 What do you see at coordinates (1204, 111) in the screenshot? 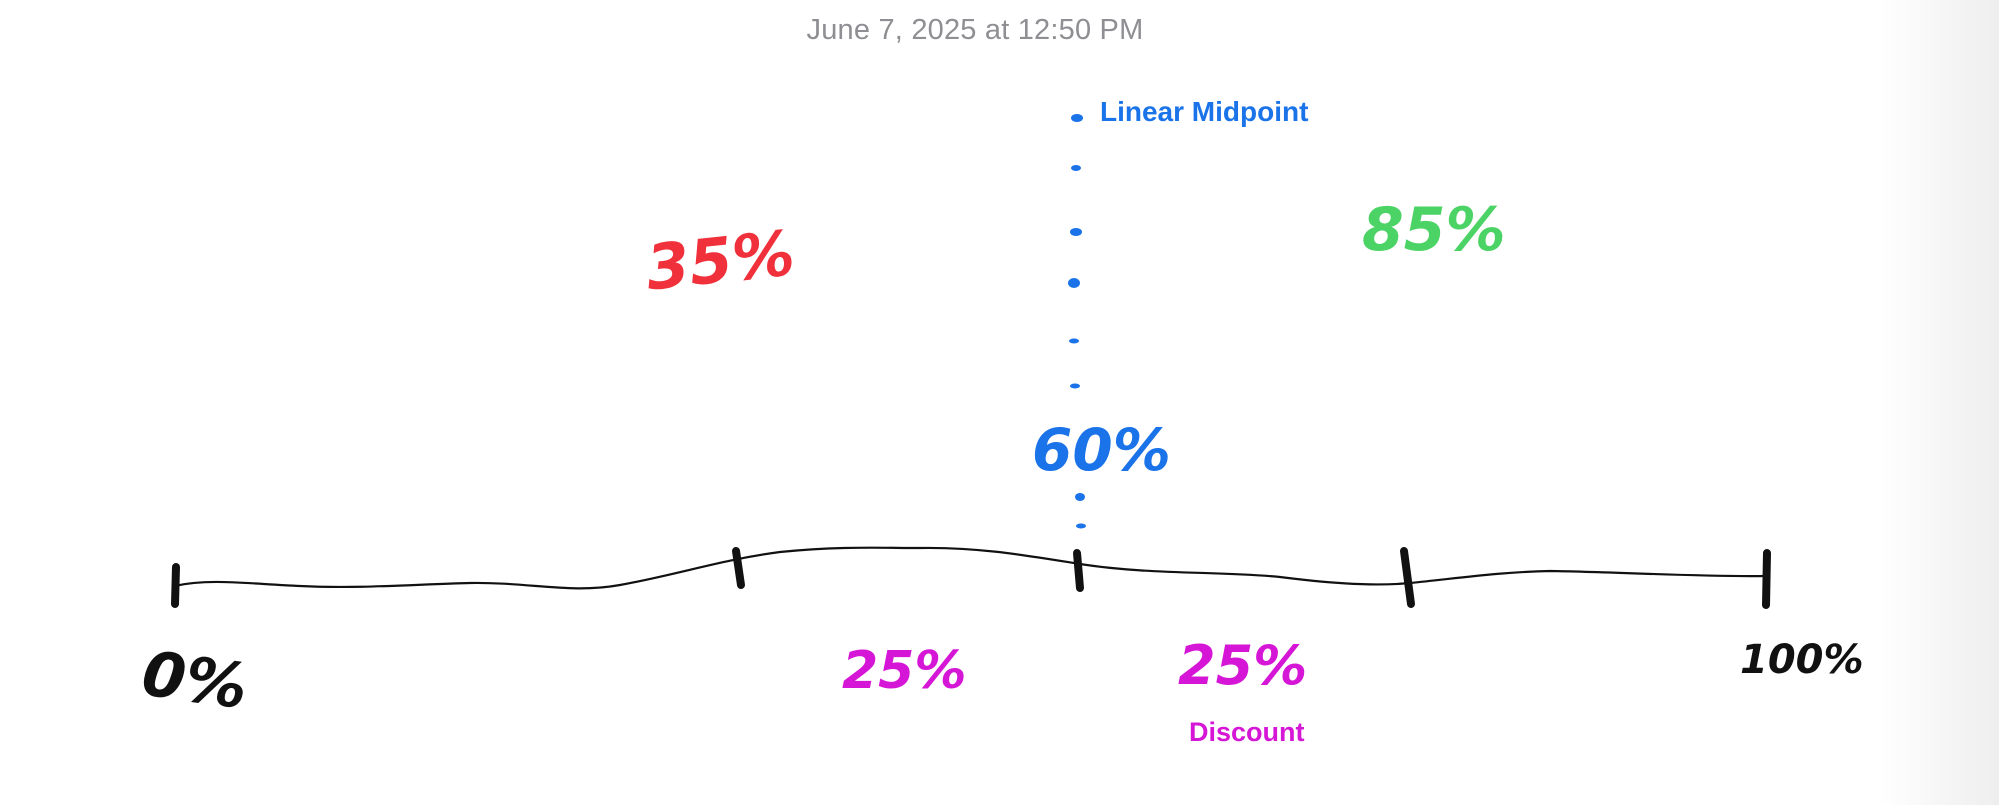
I see `linear-midpoint-label: Linear Midpoint` at bounding box center [1204, 111].